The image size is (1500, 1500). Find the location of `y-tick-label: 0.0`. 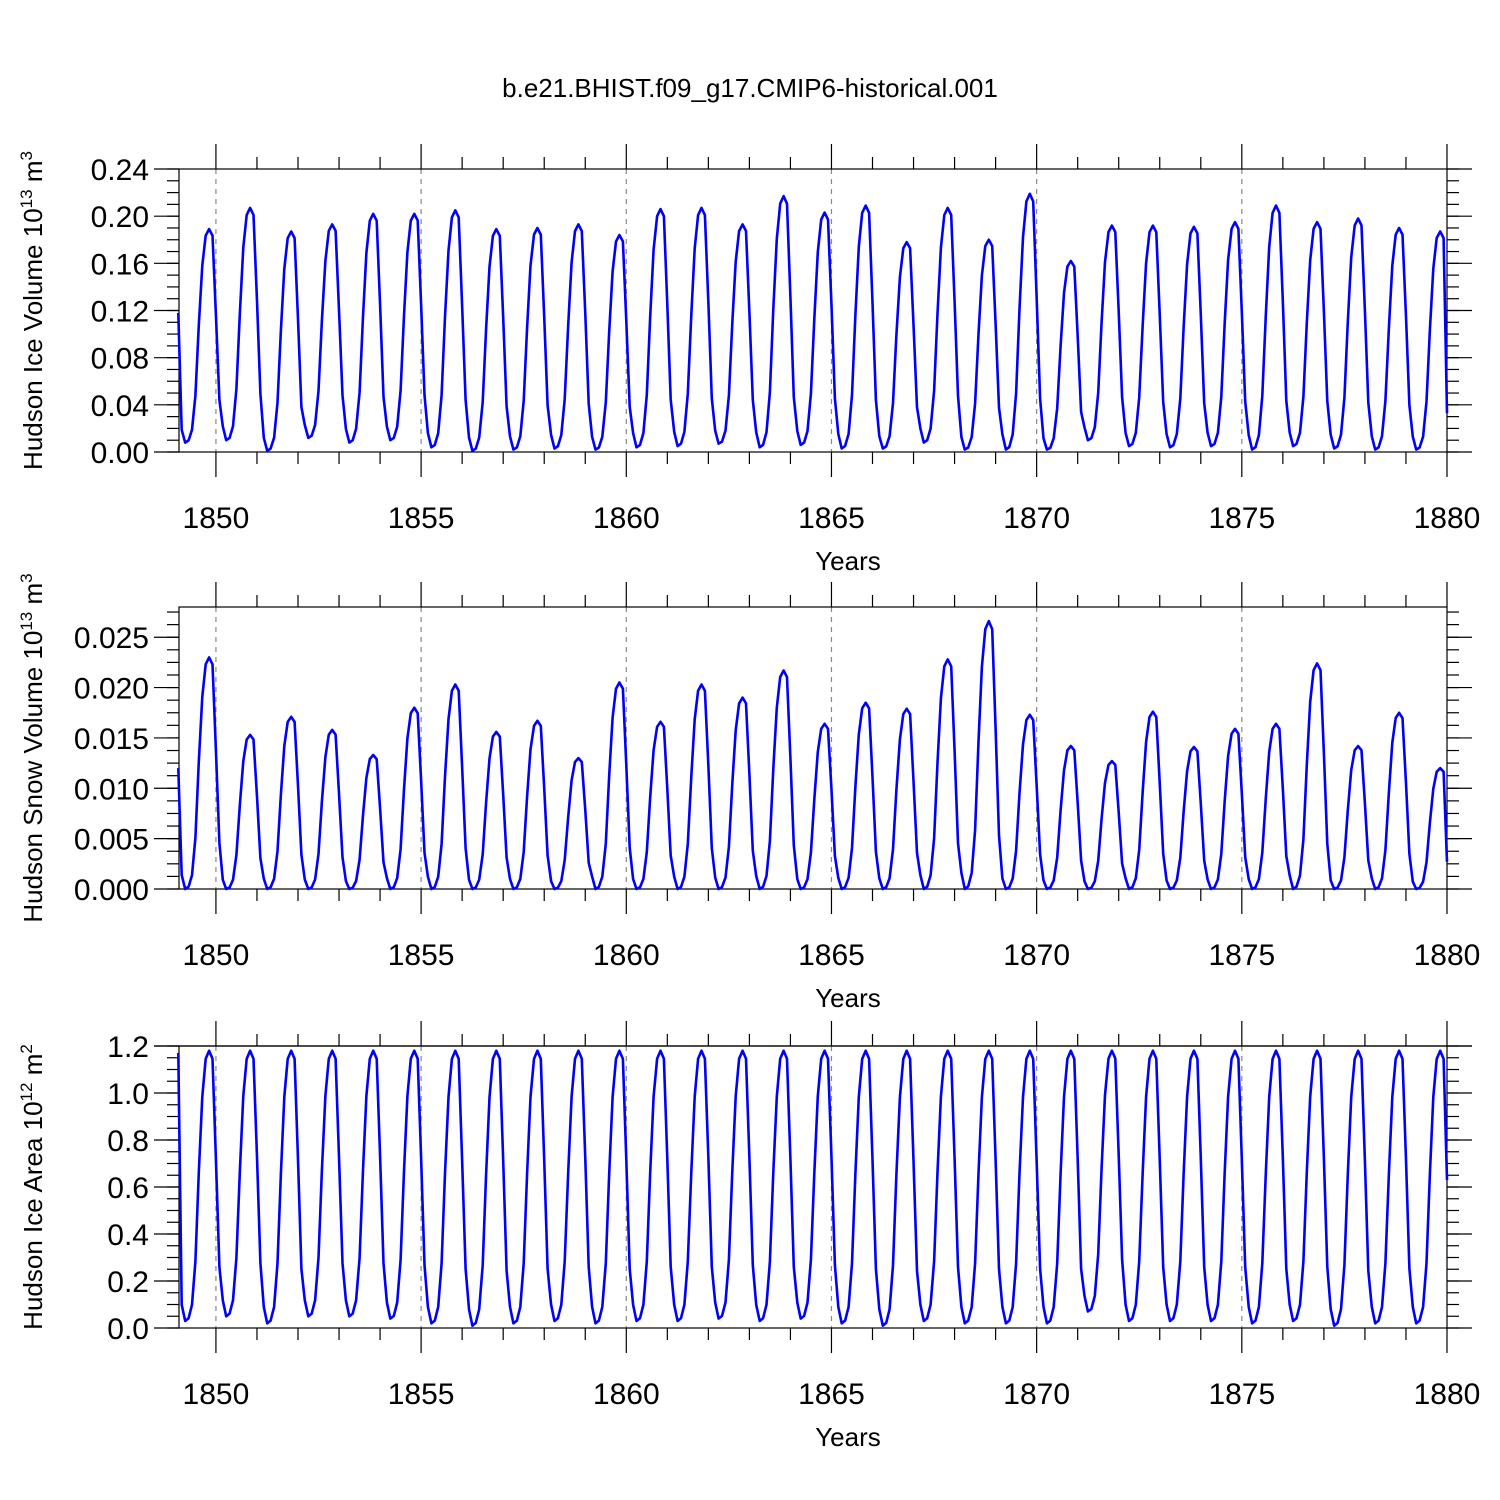

y-tick-label: 0.0 is located at coordinates (128, 1329).